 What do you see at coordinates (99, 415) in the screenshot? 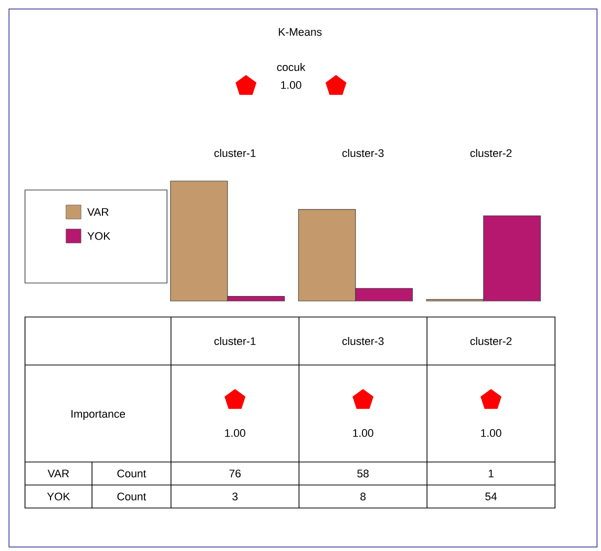
I see `text: Importance` at bounding box center [99, 415].